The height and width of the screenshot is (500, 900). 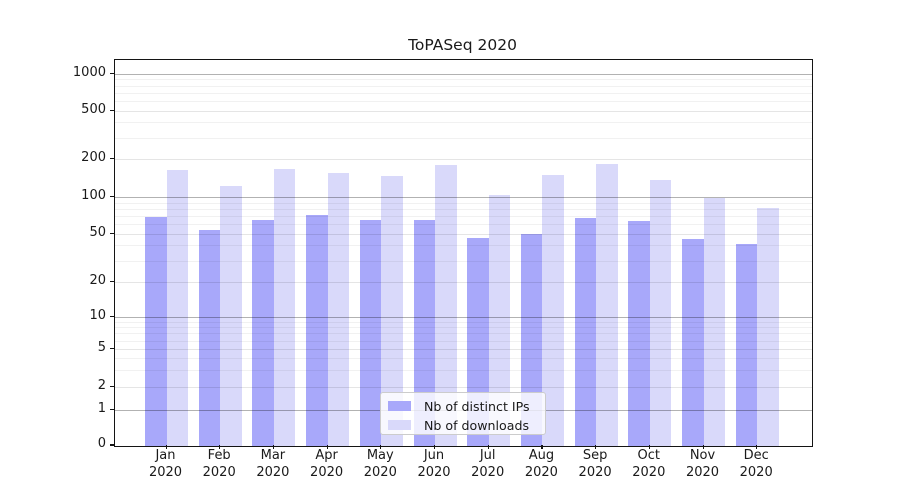 I want to click on y-tick-label: 50, so click(x=97, y=232).